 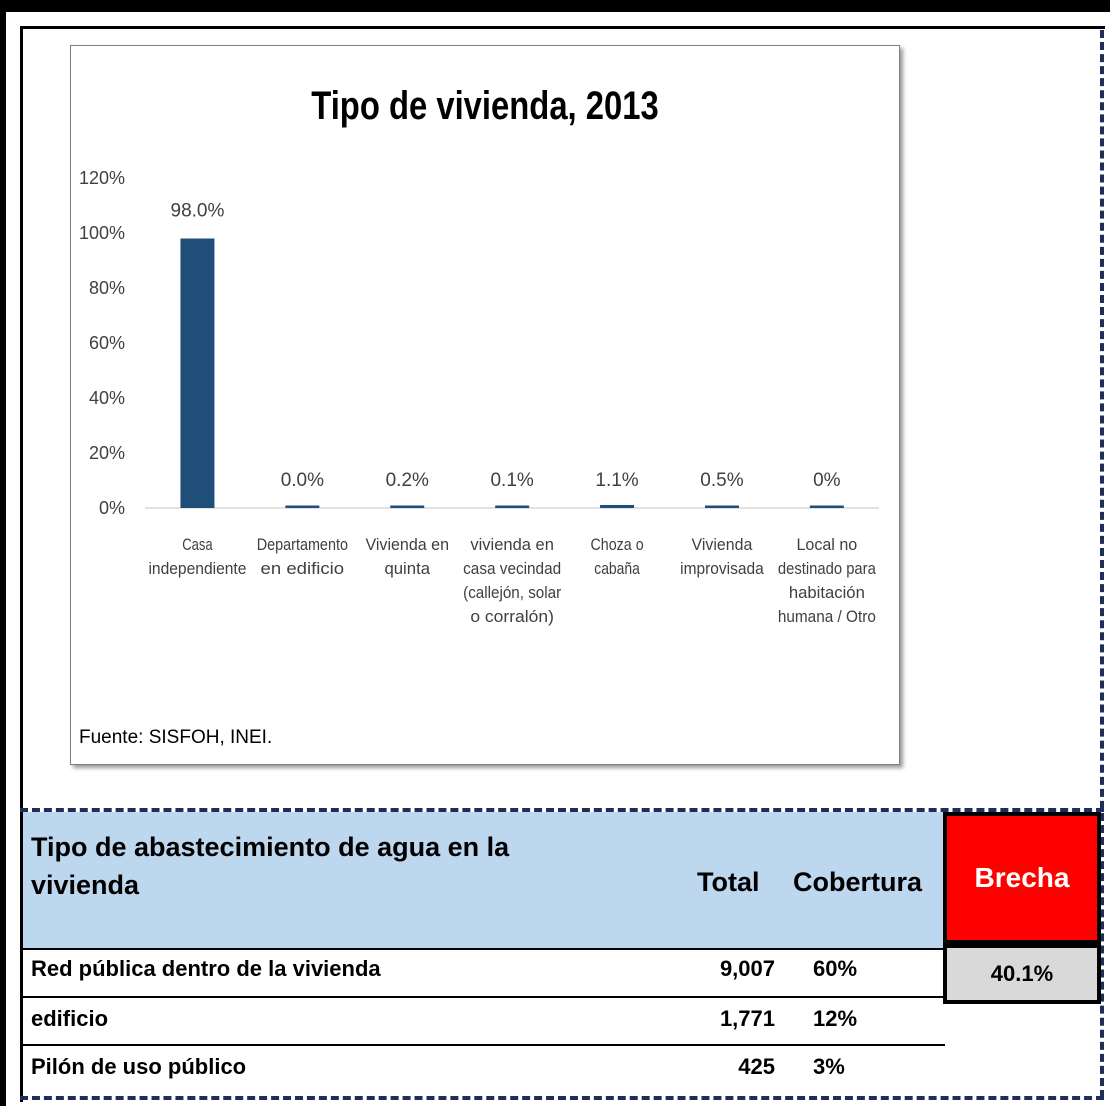 I want to click on category-label: Choza o, so click(x=616, y=544).